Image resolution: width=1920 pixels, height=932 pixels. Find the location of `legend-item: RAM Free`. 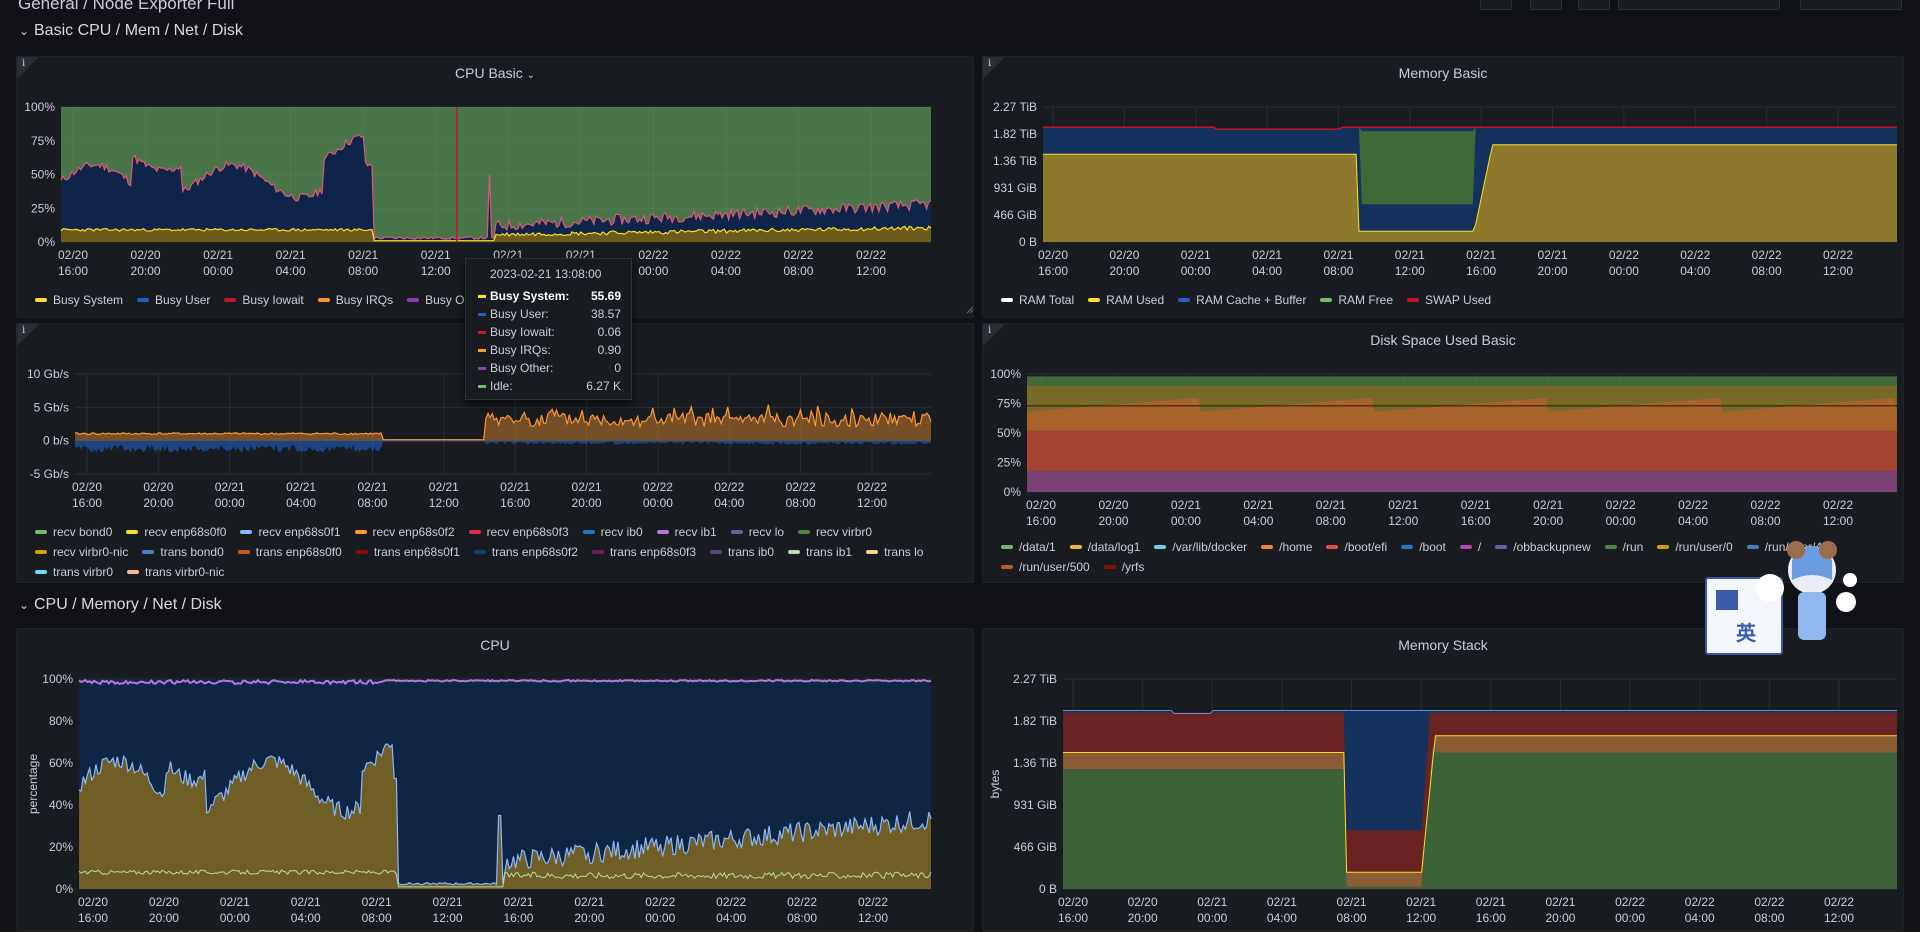

legend-item: RAM Free is located at coordinates (1356, 300).